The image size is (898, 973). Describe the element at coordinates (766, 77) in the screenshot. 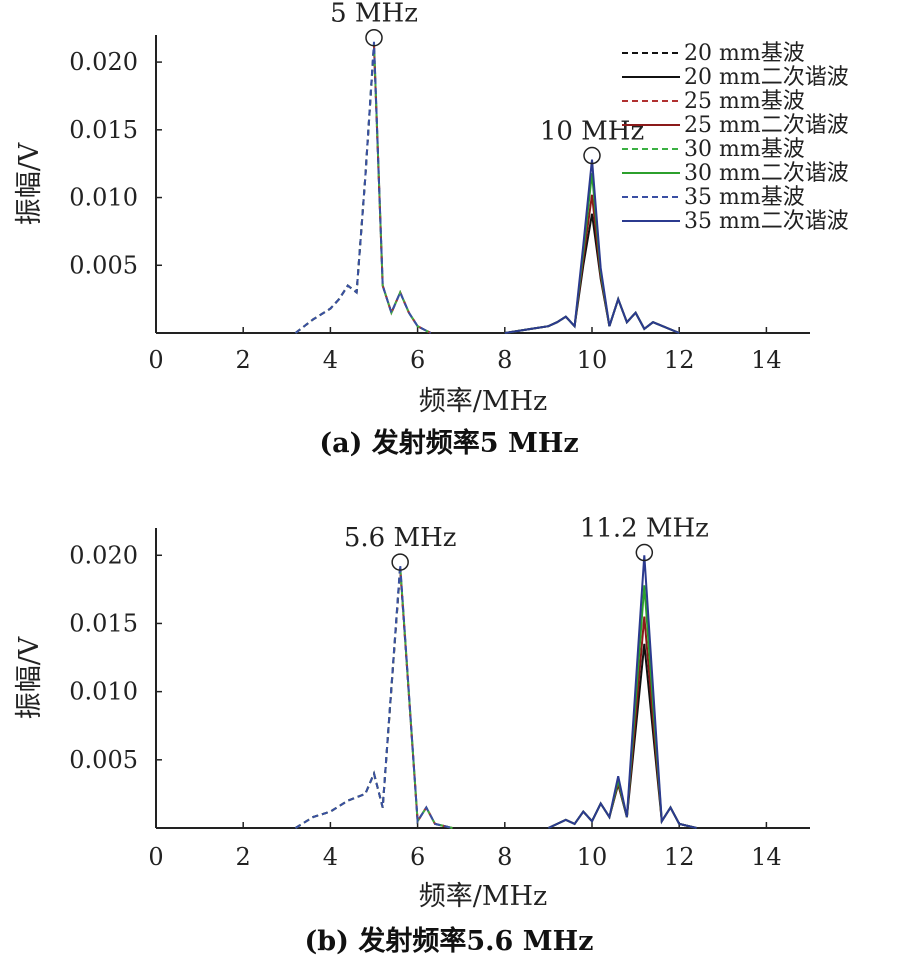

I see `legend-entry: 20 mm二次谐波` at that location.